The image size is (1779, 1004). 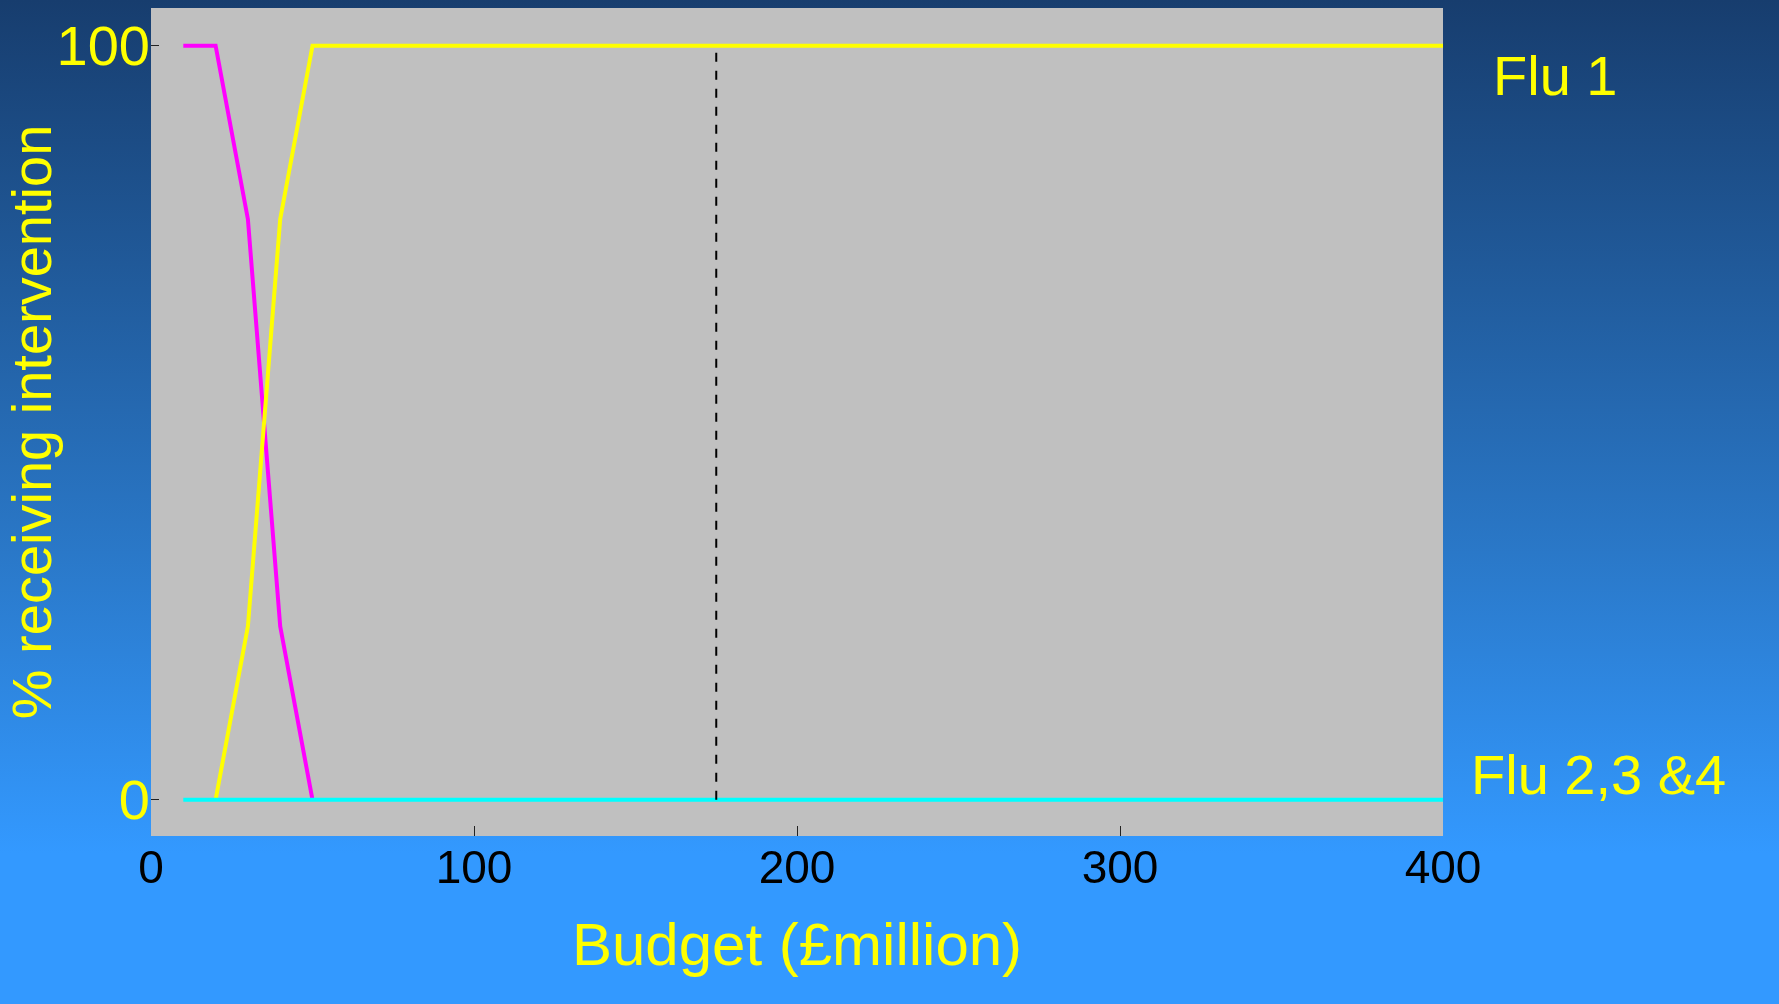 I want to click on x-tick-label: 100, so click(x=474, y=867).